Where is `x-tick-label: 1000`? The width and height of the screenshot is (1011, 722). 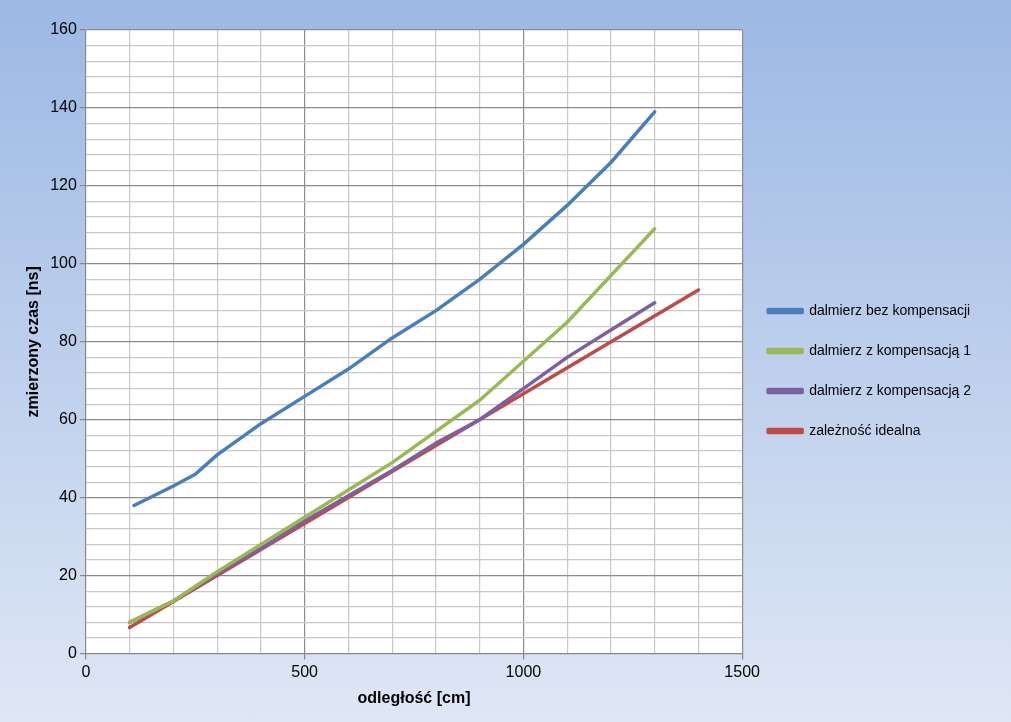 x-tick-label: 1000 is located at coordinates (523, 671).